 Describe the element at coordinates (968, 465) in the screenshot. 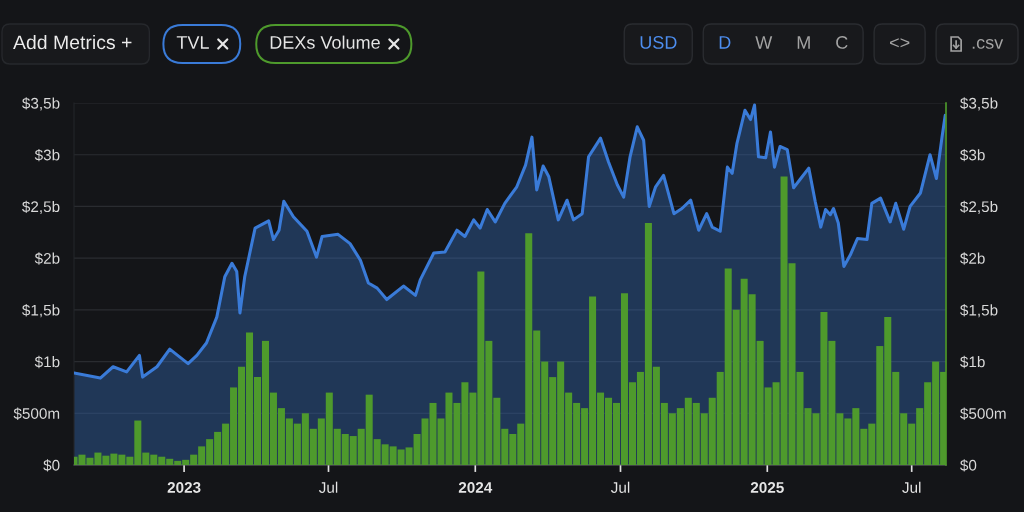

I see `y2-tick-label: $0` at that location.